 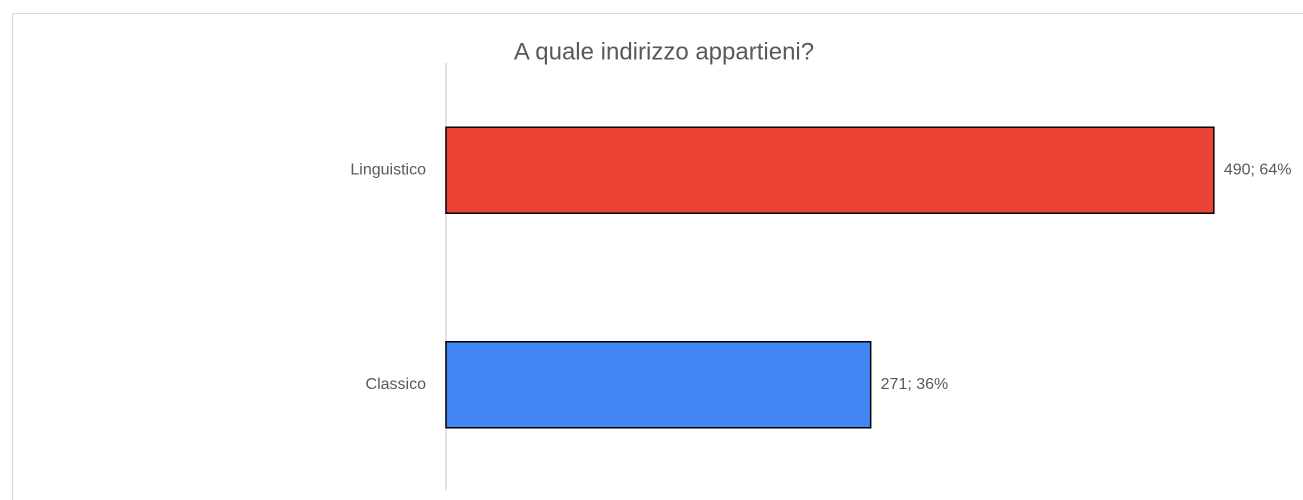 I want to click on data-label: 490; 64%, so click(x=1258, y=169).